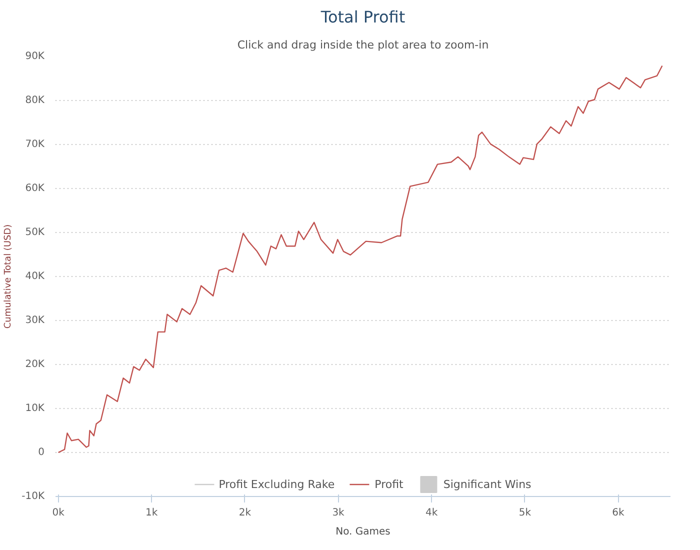  Describe the element at coordinates (35, 100) in the screenshot. I see `y-tick-label: 80K` at that location.